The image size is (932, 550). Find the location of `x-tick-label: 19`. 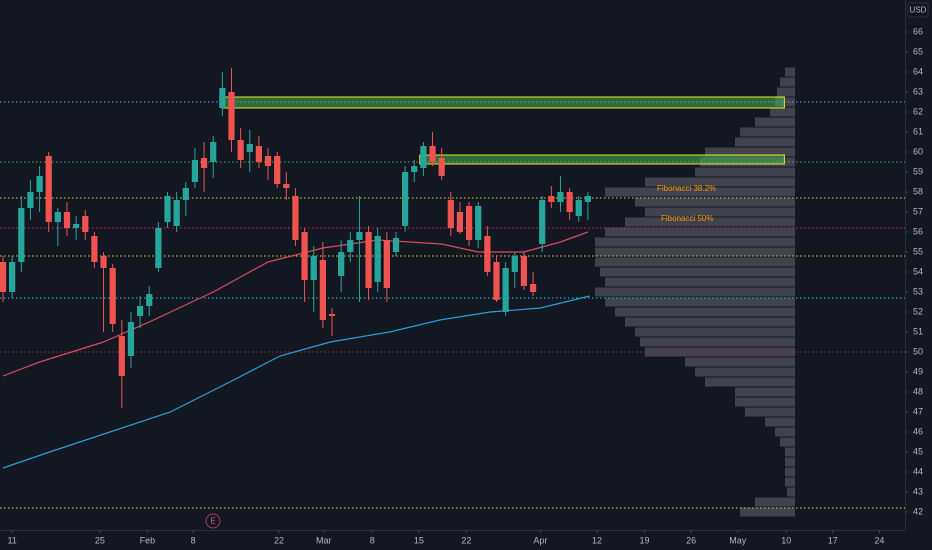

x-tick-label: 19 is located at coordinates (645, 540).